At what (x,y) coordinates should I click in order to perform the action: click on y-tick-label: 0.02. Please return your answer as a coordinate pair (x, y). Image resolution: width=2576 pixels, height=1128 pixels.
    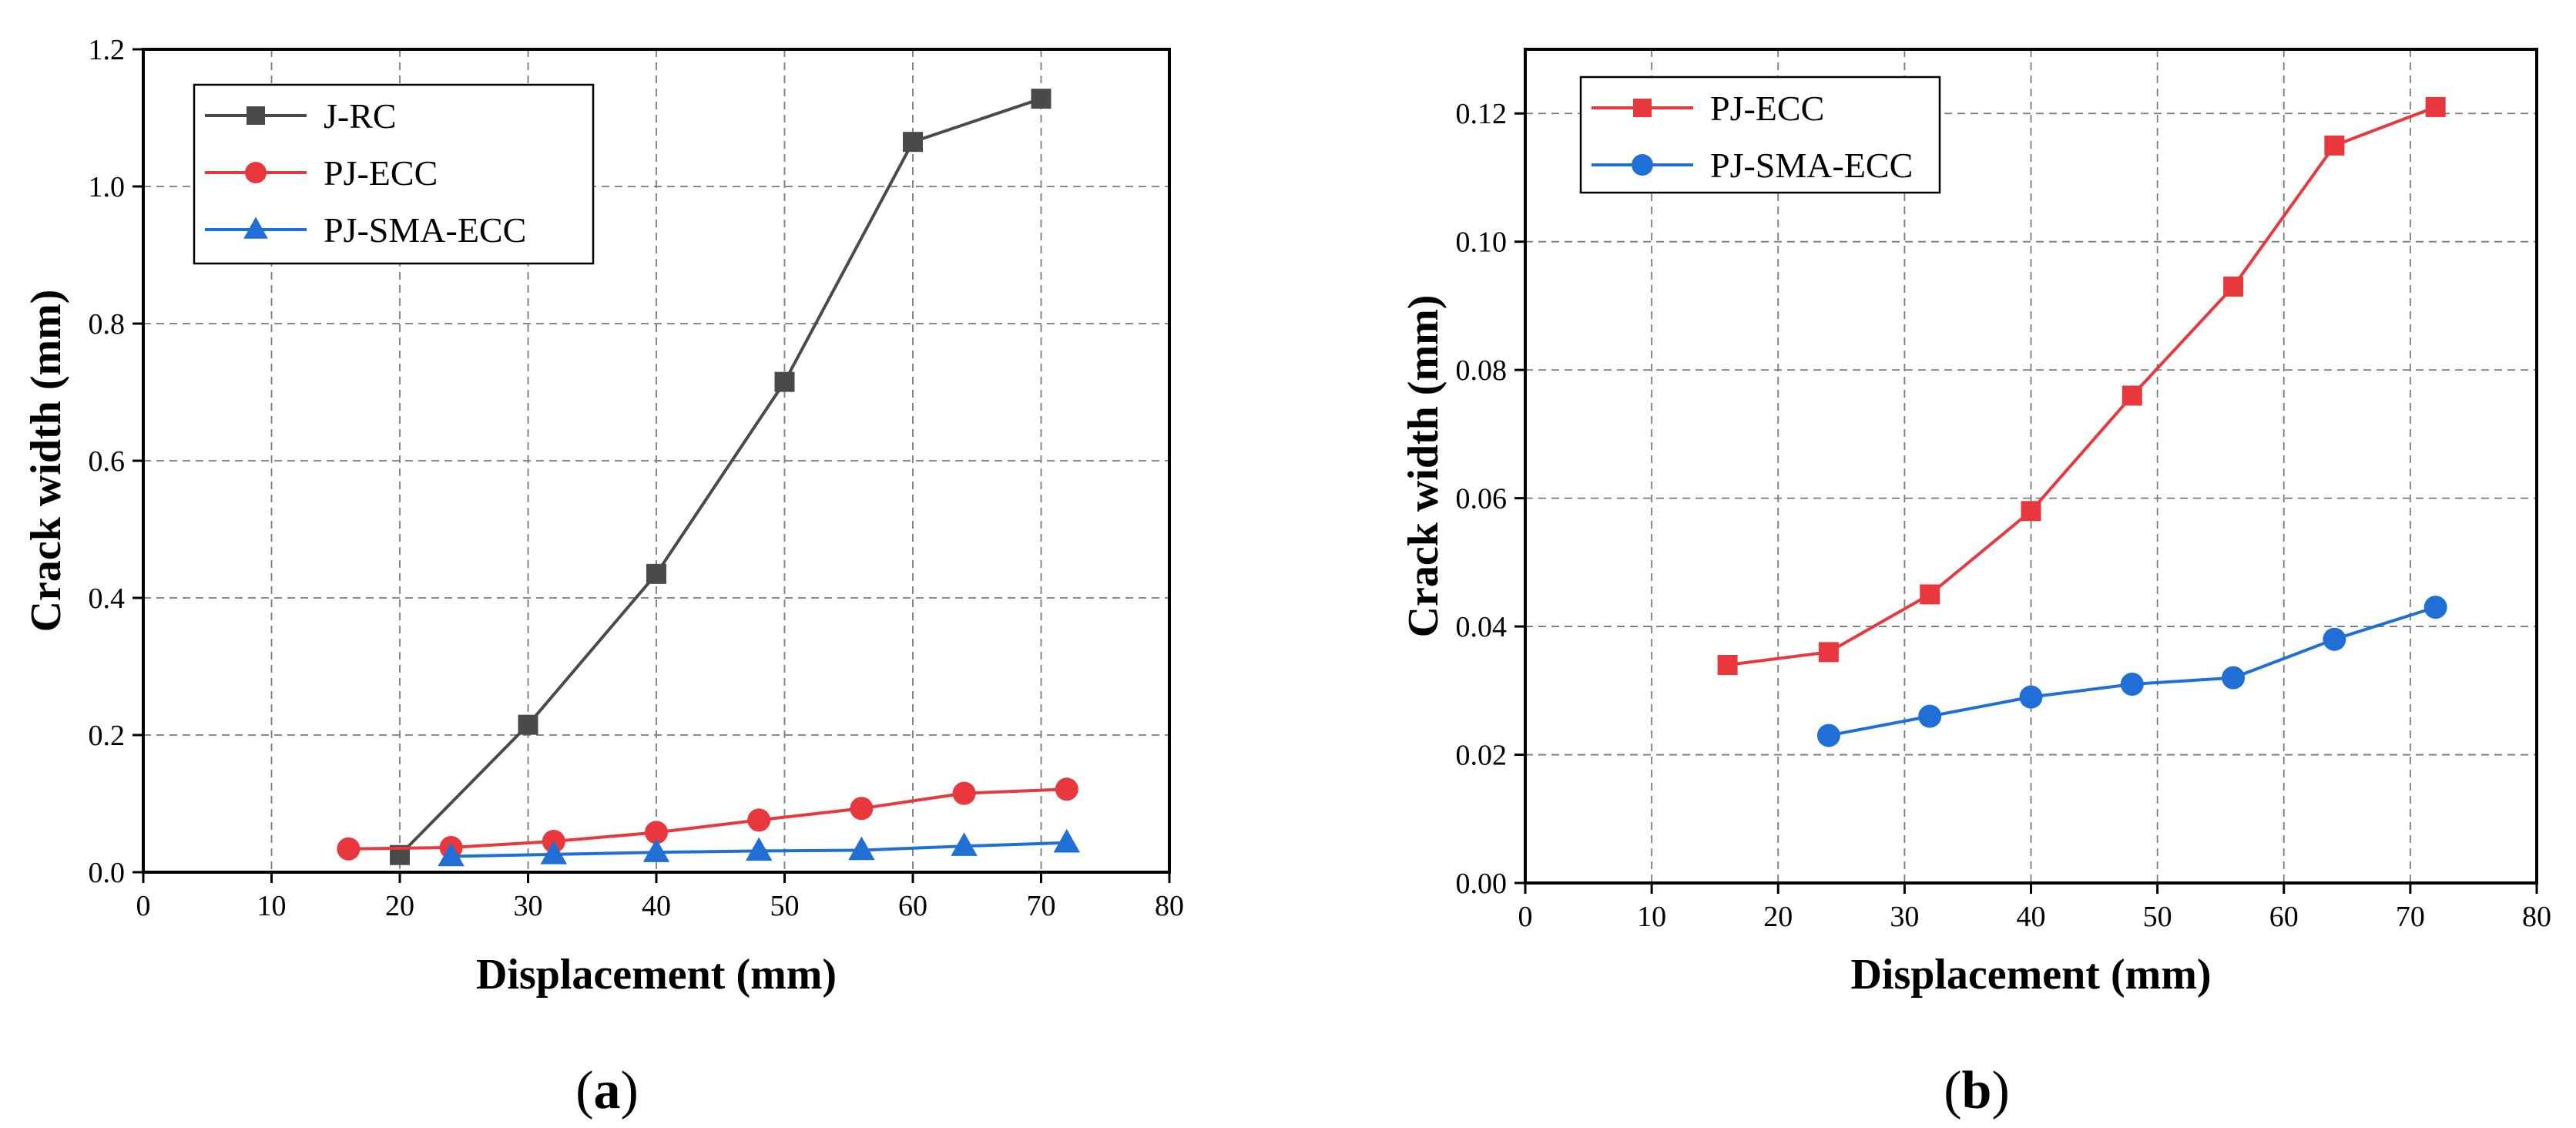
    Looking at the image, I should click on (1482, 756).